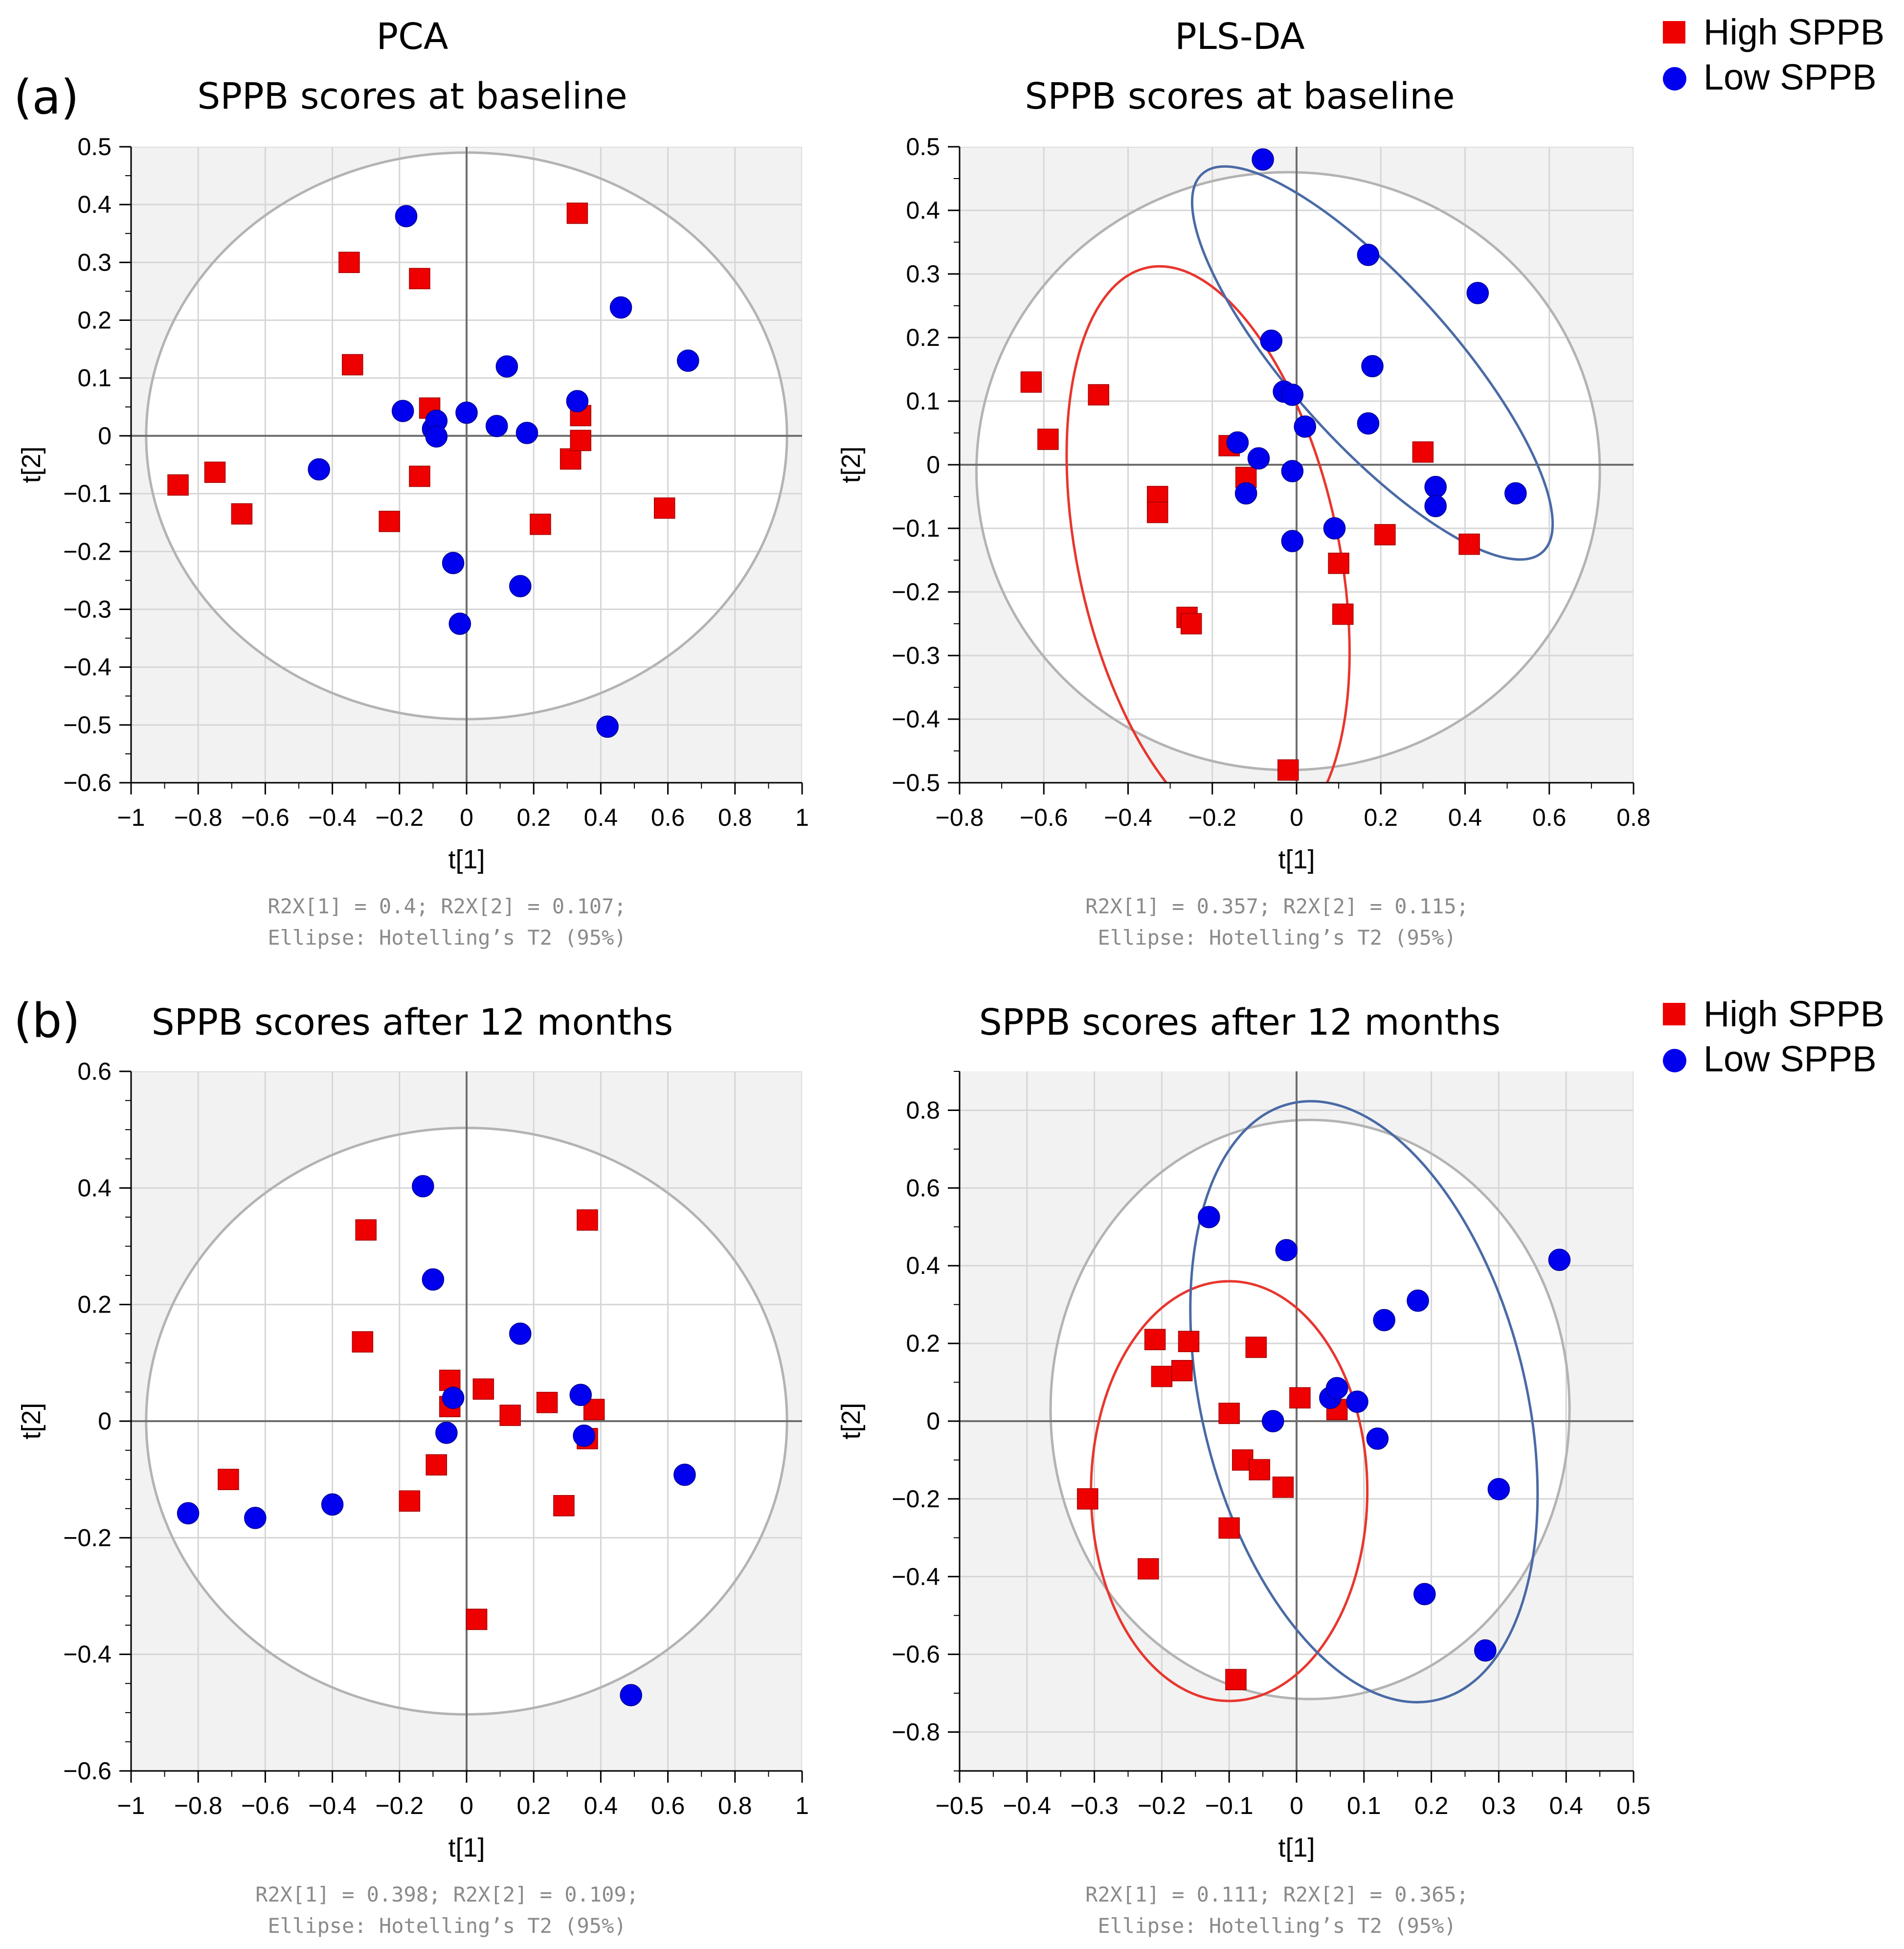  What do you see at coordinates (1240, 1022) in the screenshot?
I see `chart-title: SPPB scores after 12 months` at bounding box center [1240, 1022].